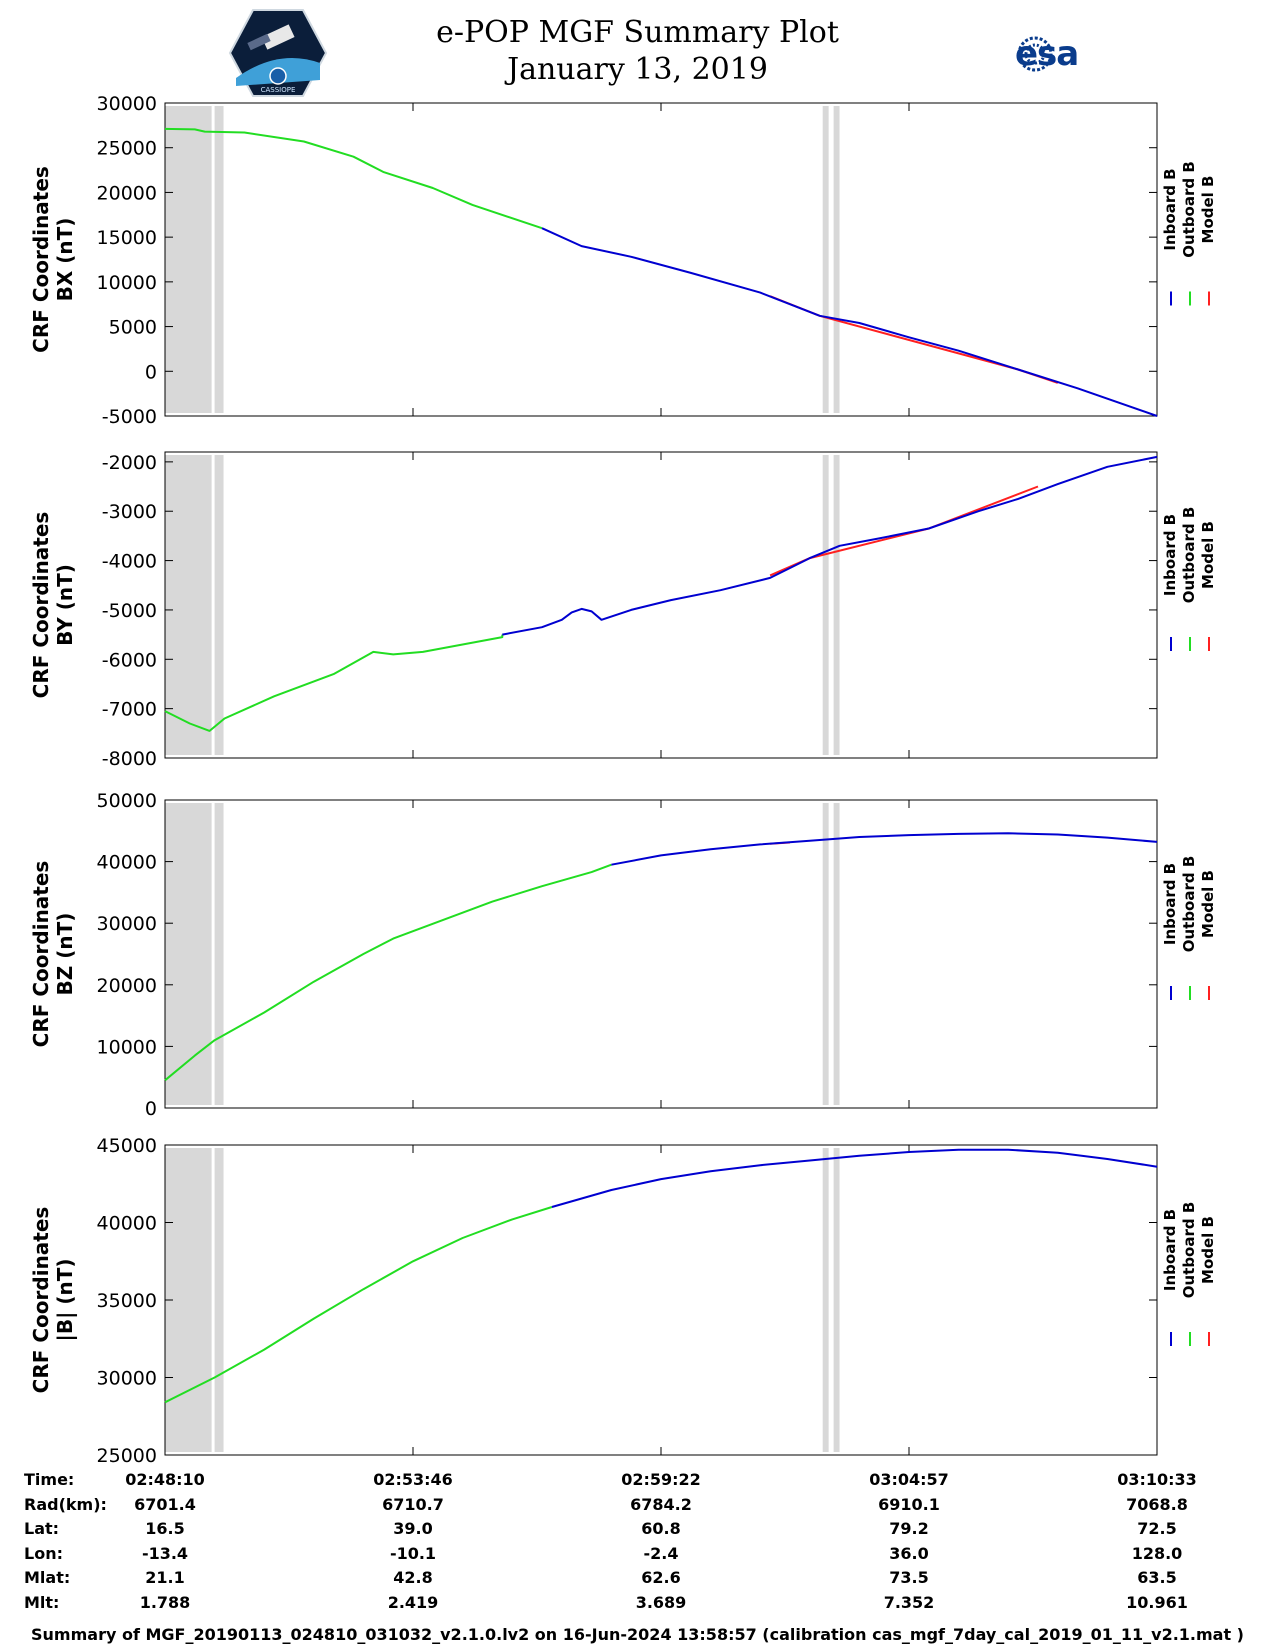 Image resolution: width=1275 pixels, height=1650 pixels. What do you see at coordinates (413, 1479) in the screenshot?
I see `table-cell: 02:53:46` at bounding box center [413, 1479].